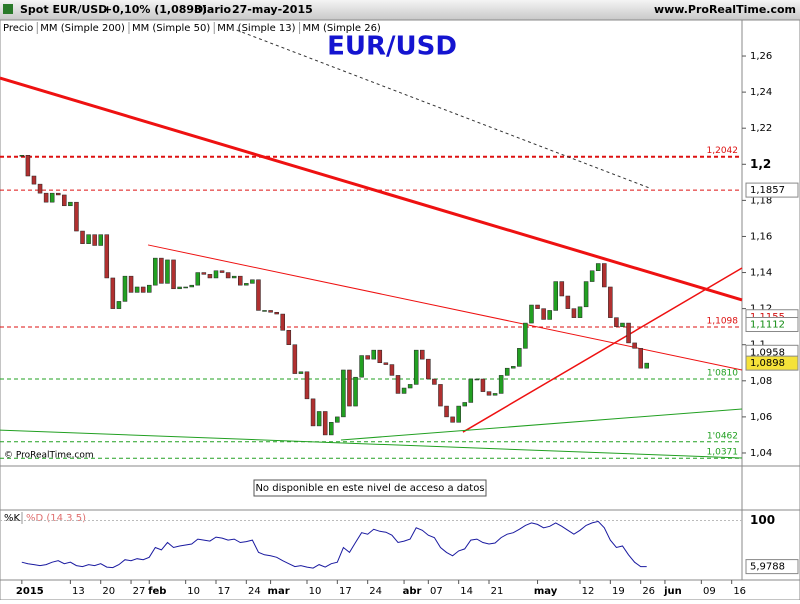 This screenshot has height=604, width=800. I want to click on period: Diario, so click(213, 9).